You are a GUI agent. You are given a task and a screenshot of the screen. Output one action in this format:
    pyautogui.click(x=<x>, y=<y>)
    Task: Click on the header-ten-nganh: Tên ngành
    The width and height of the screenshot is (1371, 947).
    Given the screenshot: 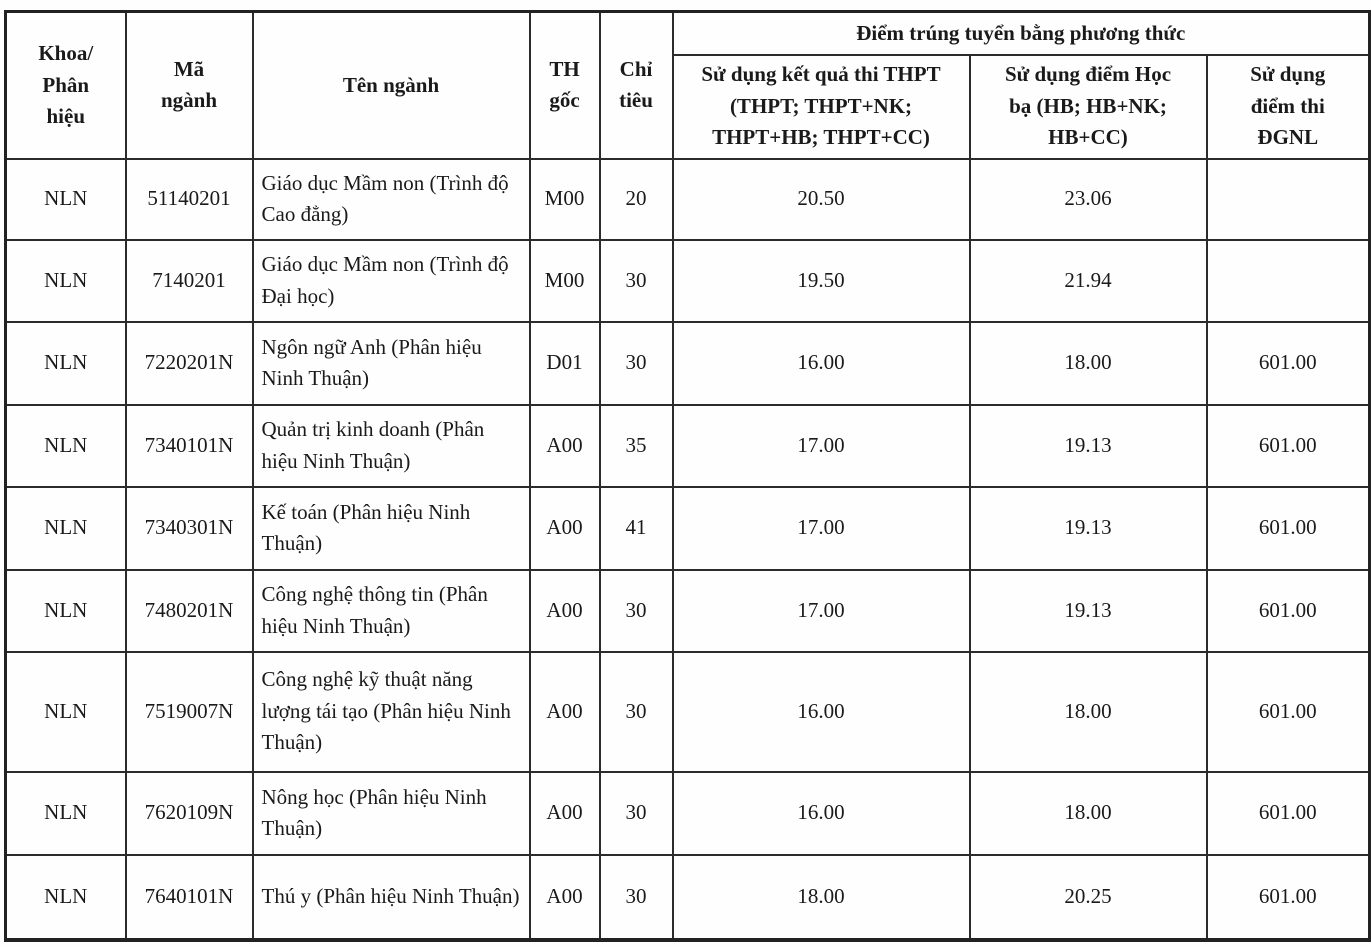 What is the action you would take?
    pyautogui.click(x=391, y=85)
    